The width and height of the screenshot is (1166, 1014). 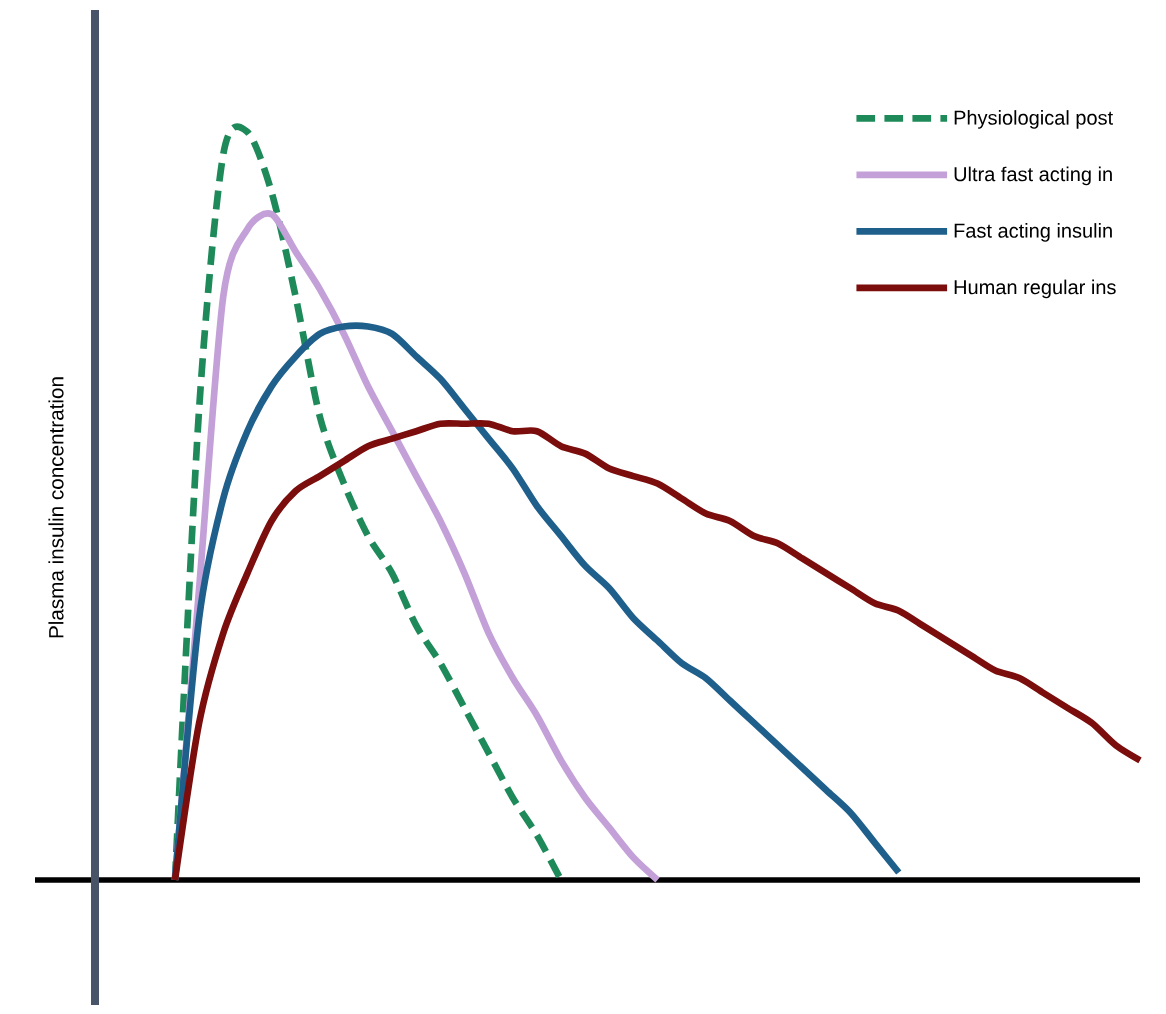 I want to click on y-axis-title: Plasma insulin concentration, so click(x=56, y=507).